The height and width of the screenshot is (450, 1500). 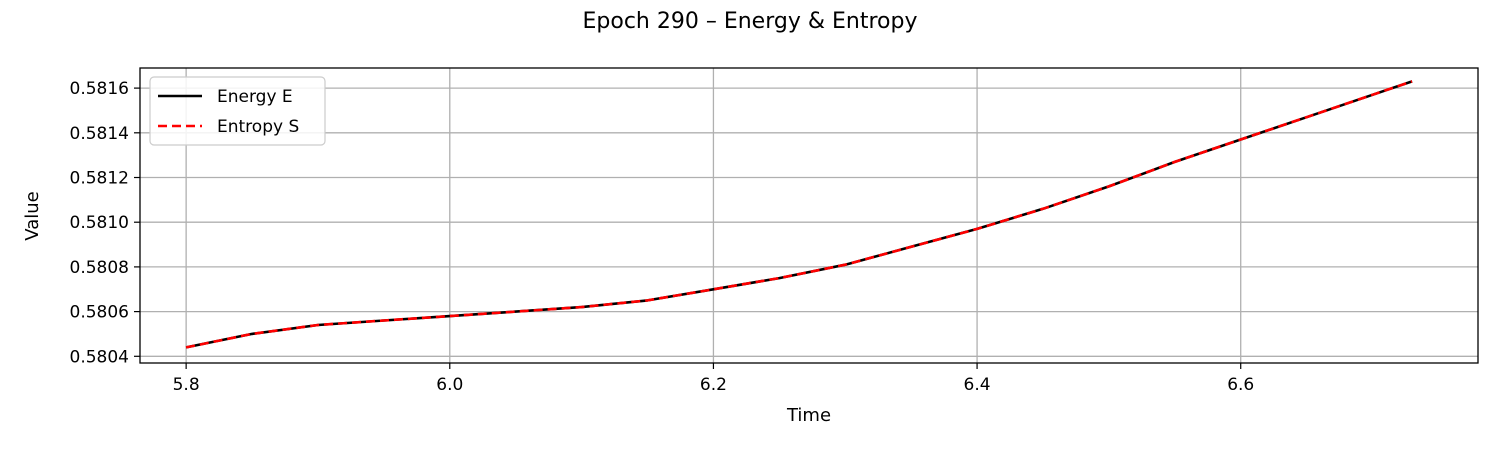 I want to click on x-tick-label: 5.8, so click(x=186, y=385).